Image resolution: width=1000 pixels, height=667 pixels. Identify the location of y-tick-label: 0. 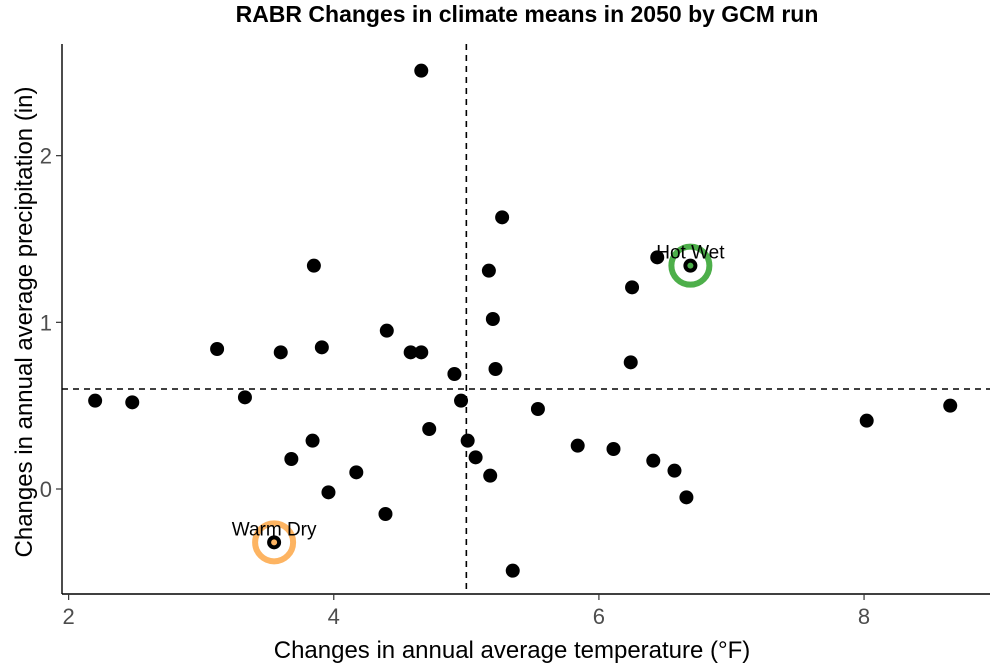
(46, 489).